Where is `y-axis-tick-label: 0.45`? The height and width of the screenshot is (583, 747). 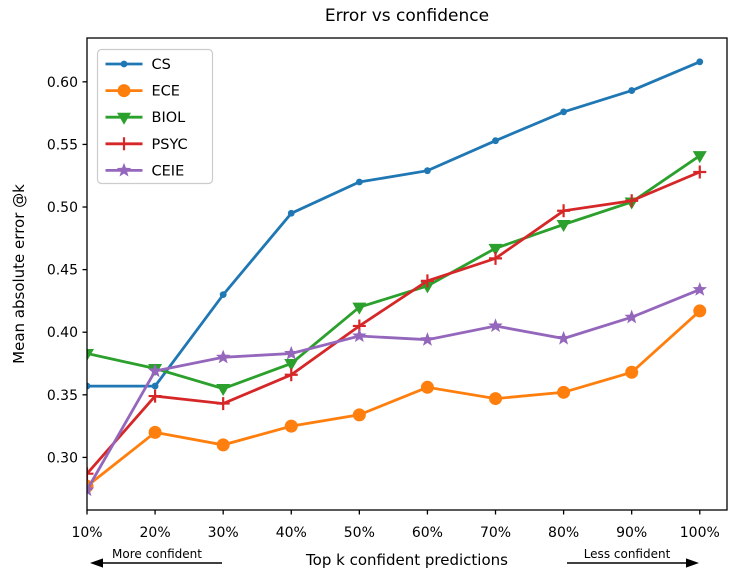 y-axis-tick-label: 0.45 is located at coordinates (62, 271).